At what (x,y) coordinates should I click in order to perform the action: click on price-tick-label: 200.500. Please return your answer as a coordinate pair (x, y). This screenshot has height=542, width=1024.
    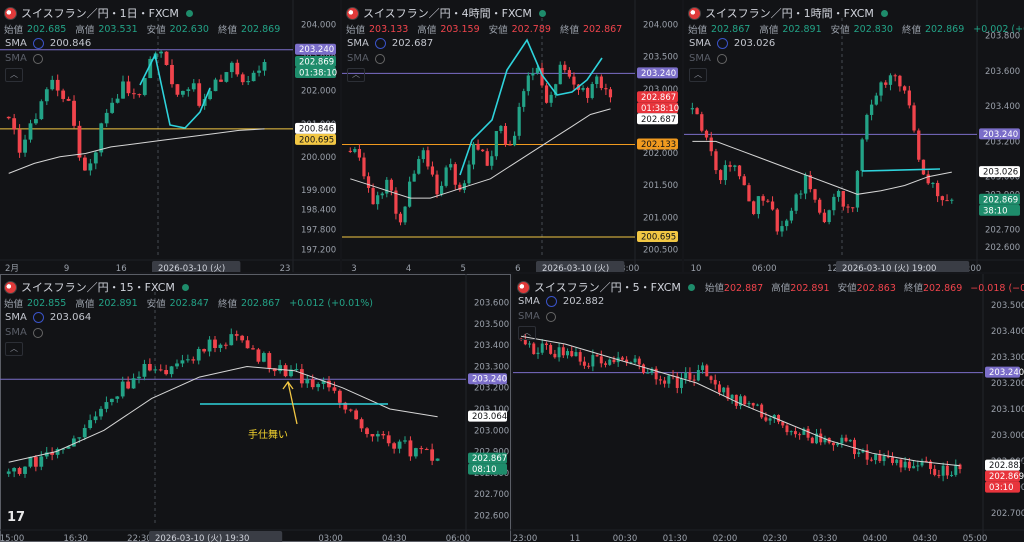
    Looking at the image, I should click on (660, 251).